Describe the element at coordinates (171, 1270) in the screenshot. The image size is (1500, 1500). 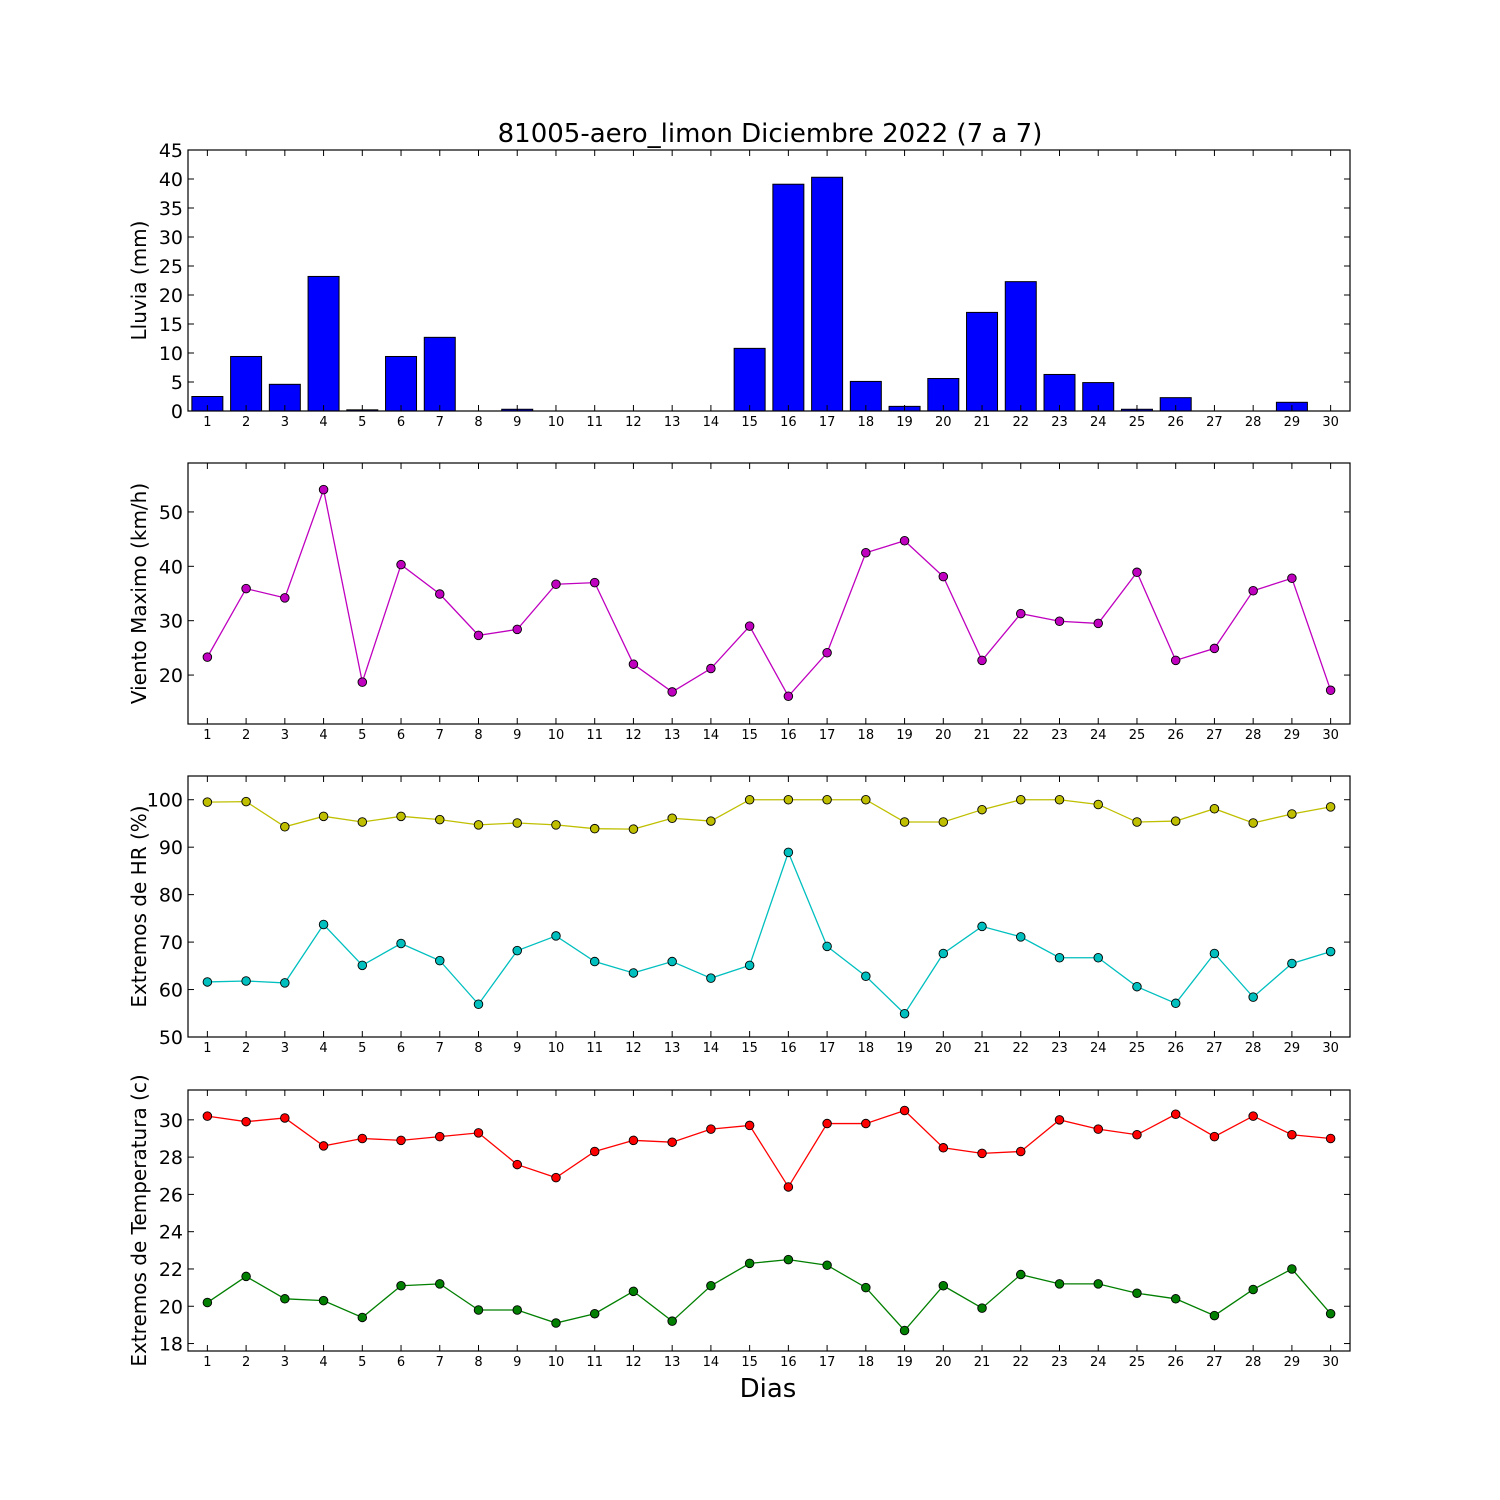
I see `y-tick-label-22: 22` at that location.